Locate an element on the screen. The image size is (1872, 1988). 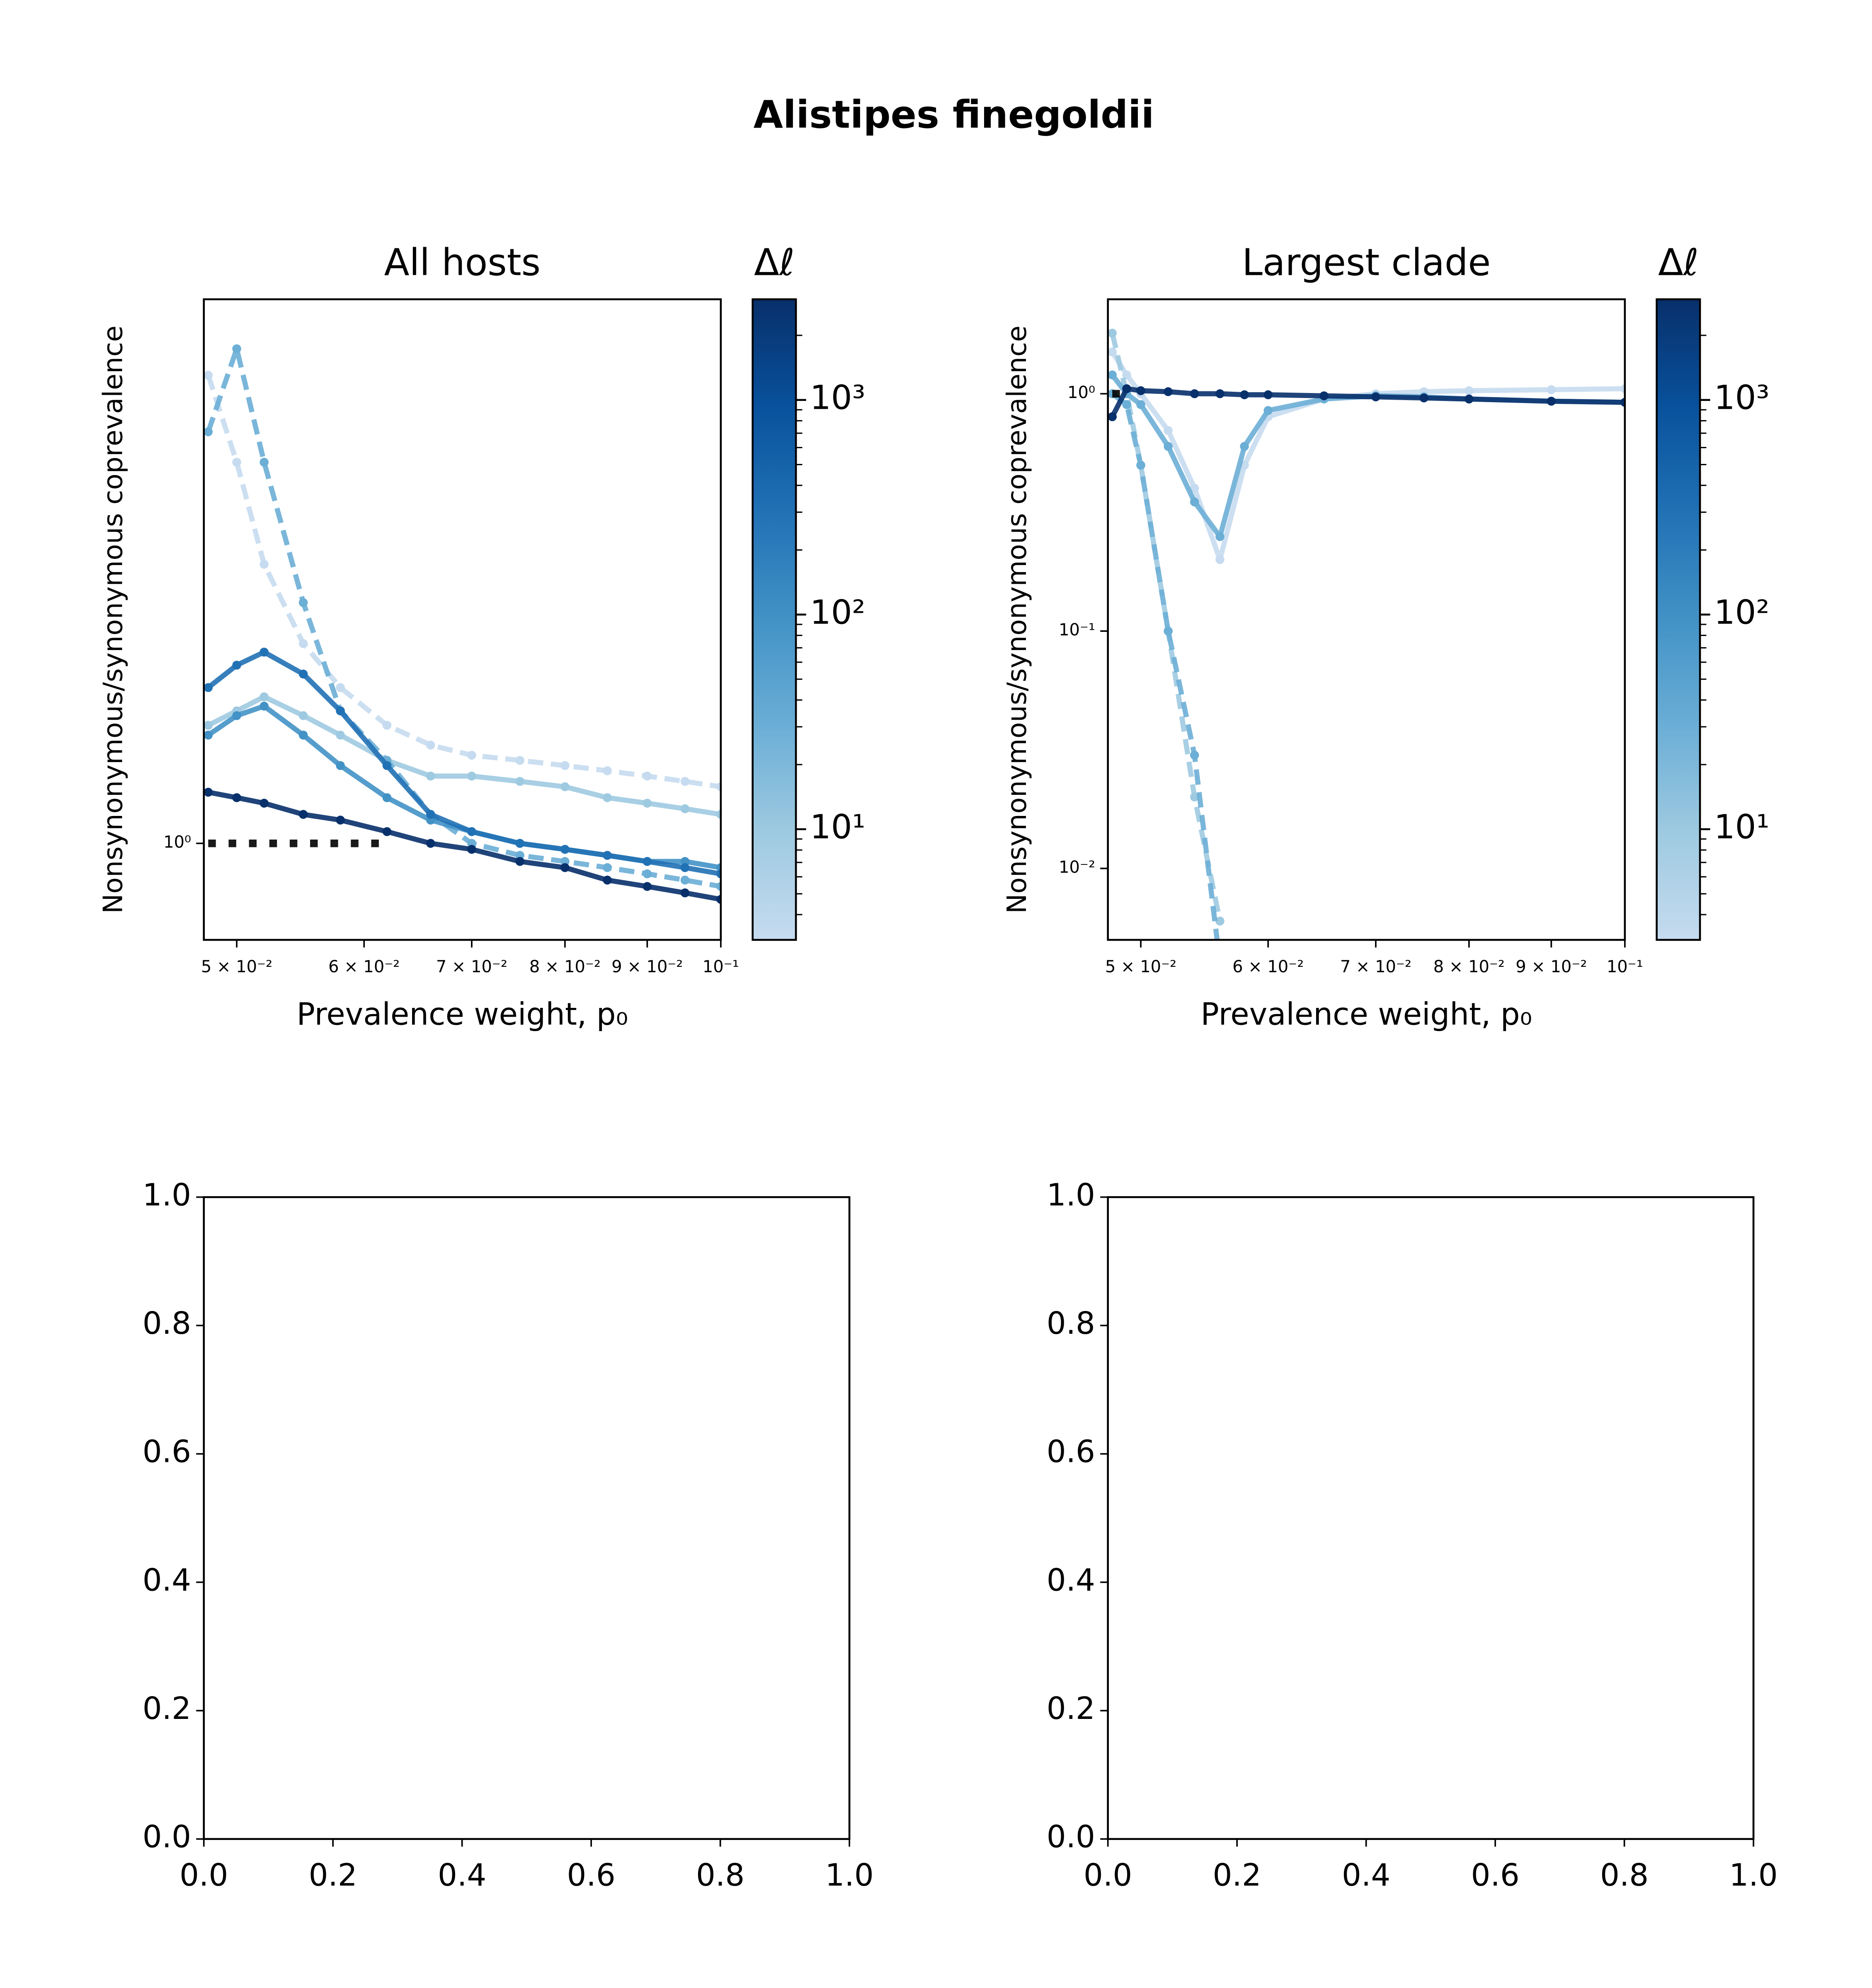
x-tick-label: 8 × 10⁻² is located at coordinates (565, 966).